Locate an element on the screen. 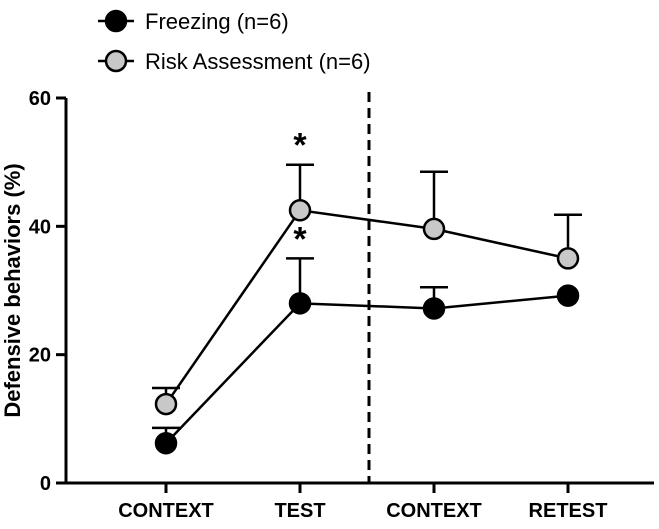 The width and height of the screenshot is (659, 529). legend-item-risk-assessment: Risk Assessment (n=6) is located at coordinates (234, 61).